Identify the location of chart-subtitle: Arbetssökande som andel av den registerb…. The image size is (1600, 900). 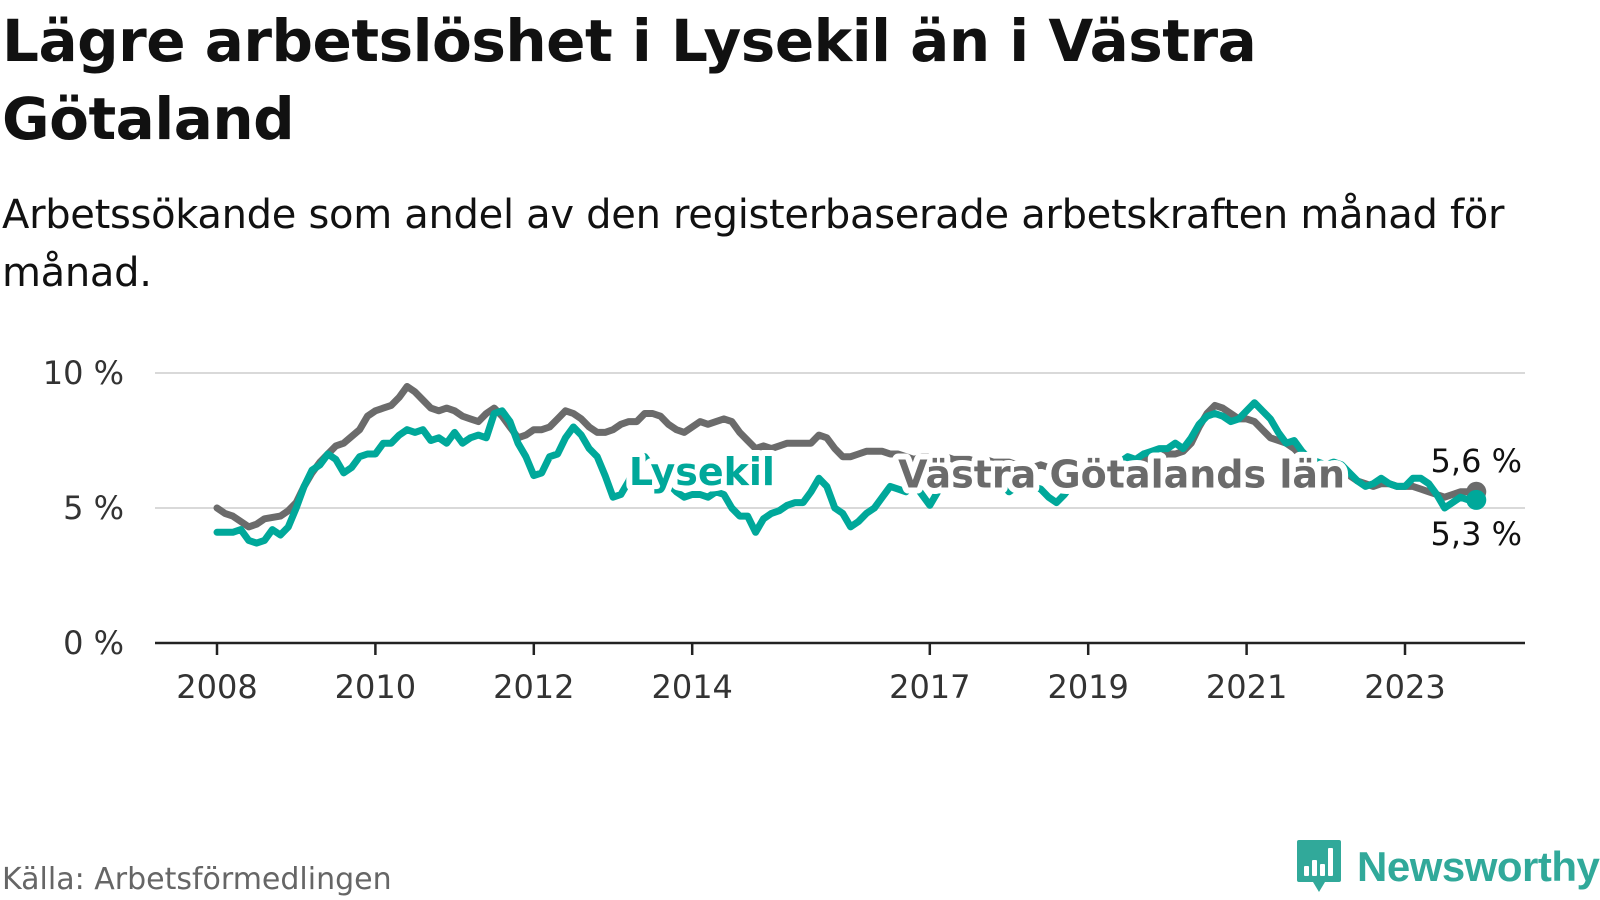
(753, 244).